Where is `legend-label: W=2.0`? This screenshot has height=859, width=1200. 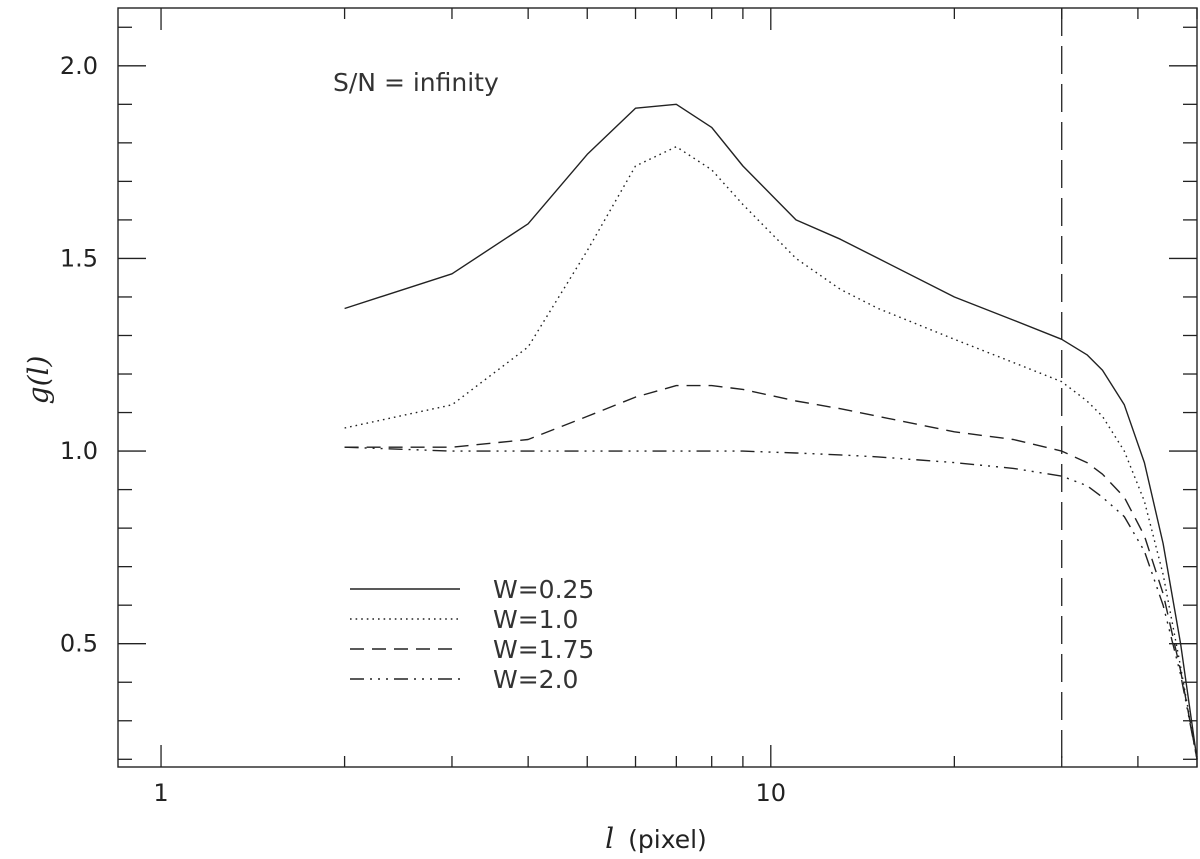 legend-label: W=2.0 is located at coordinates (535, 679).